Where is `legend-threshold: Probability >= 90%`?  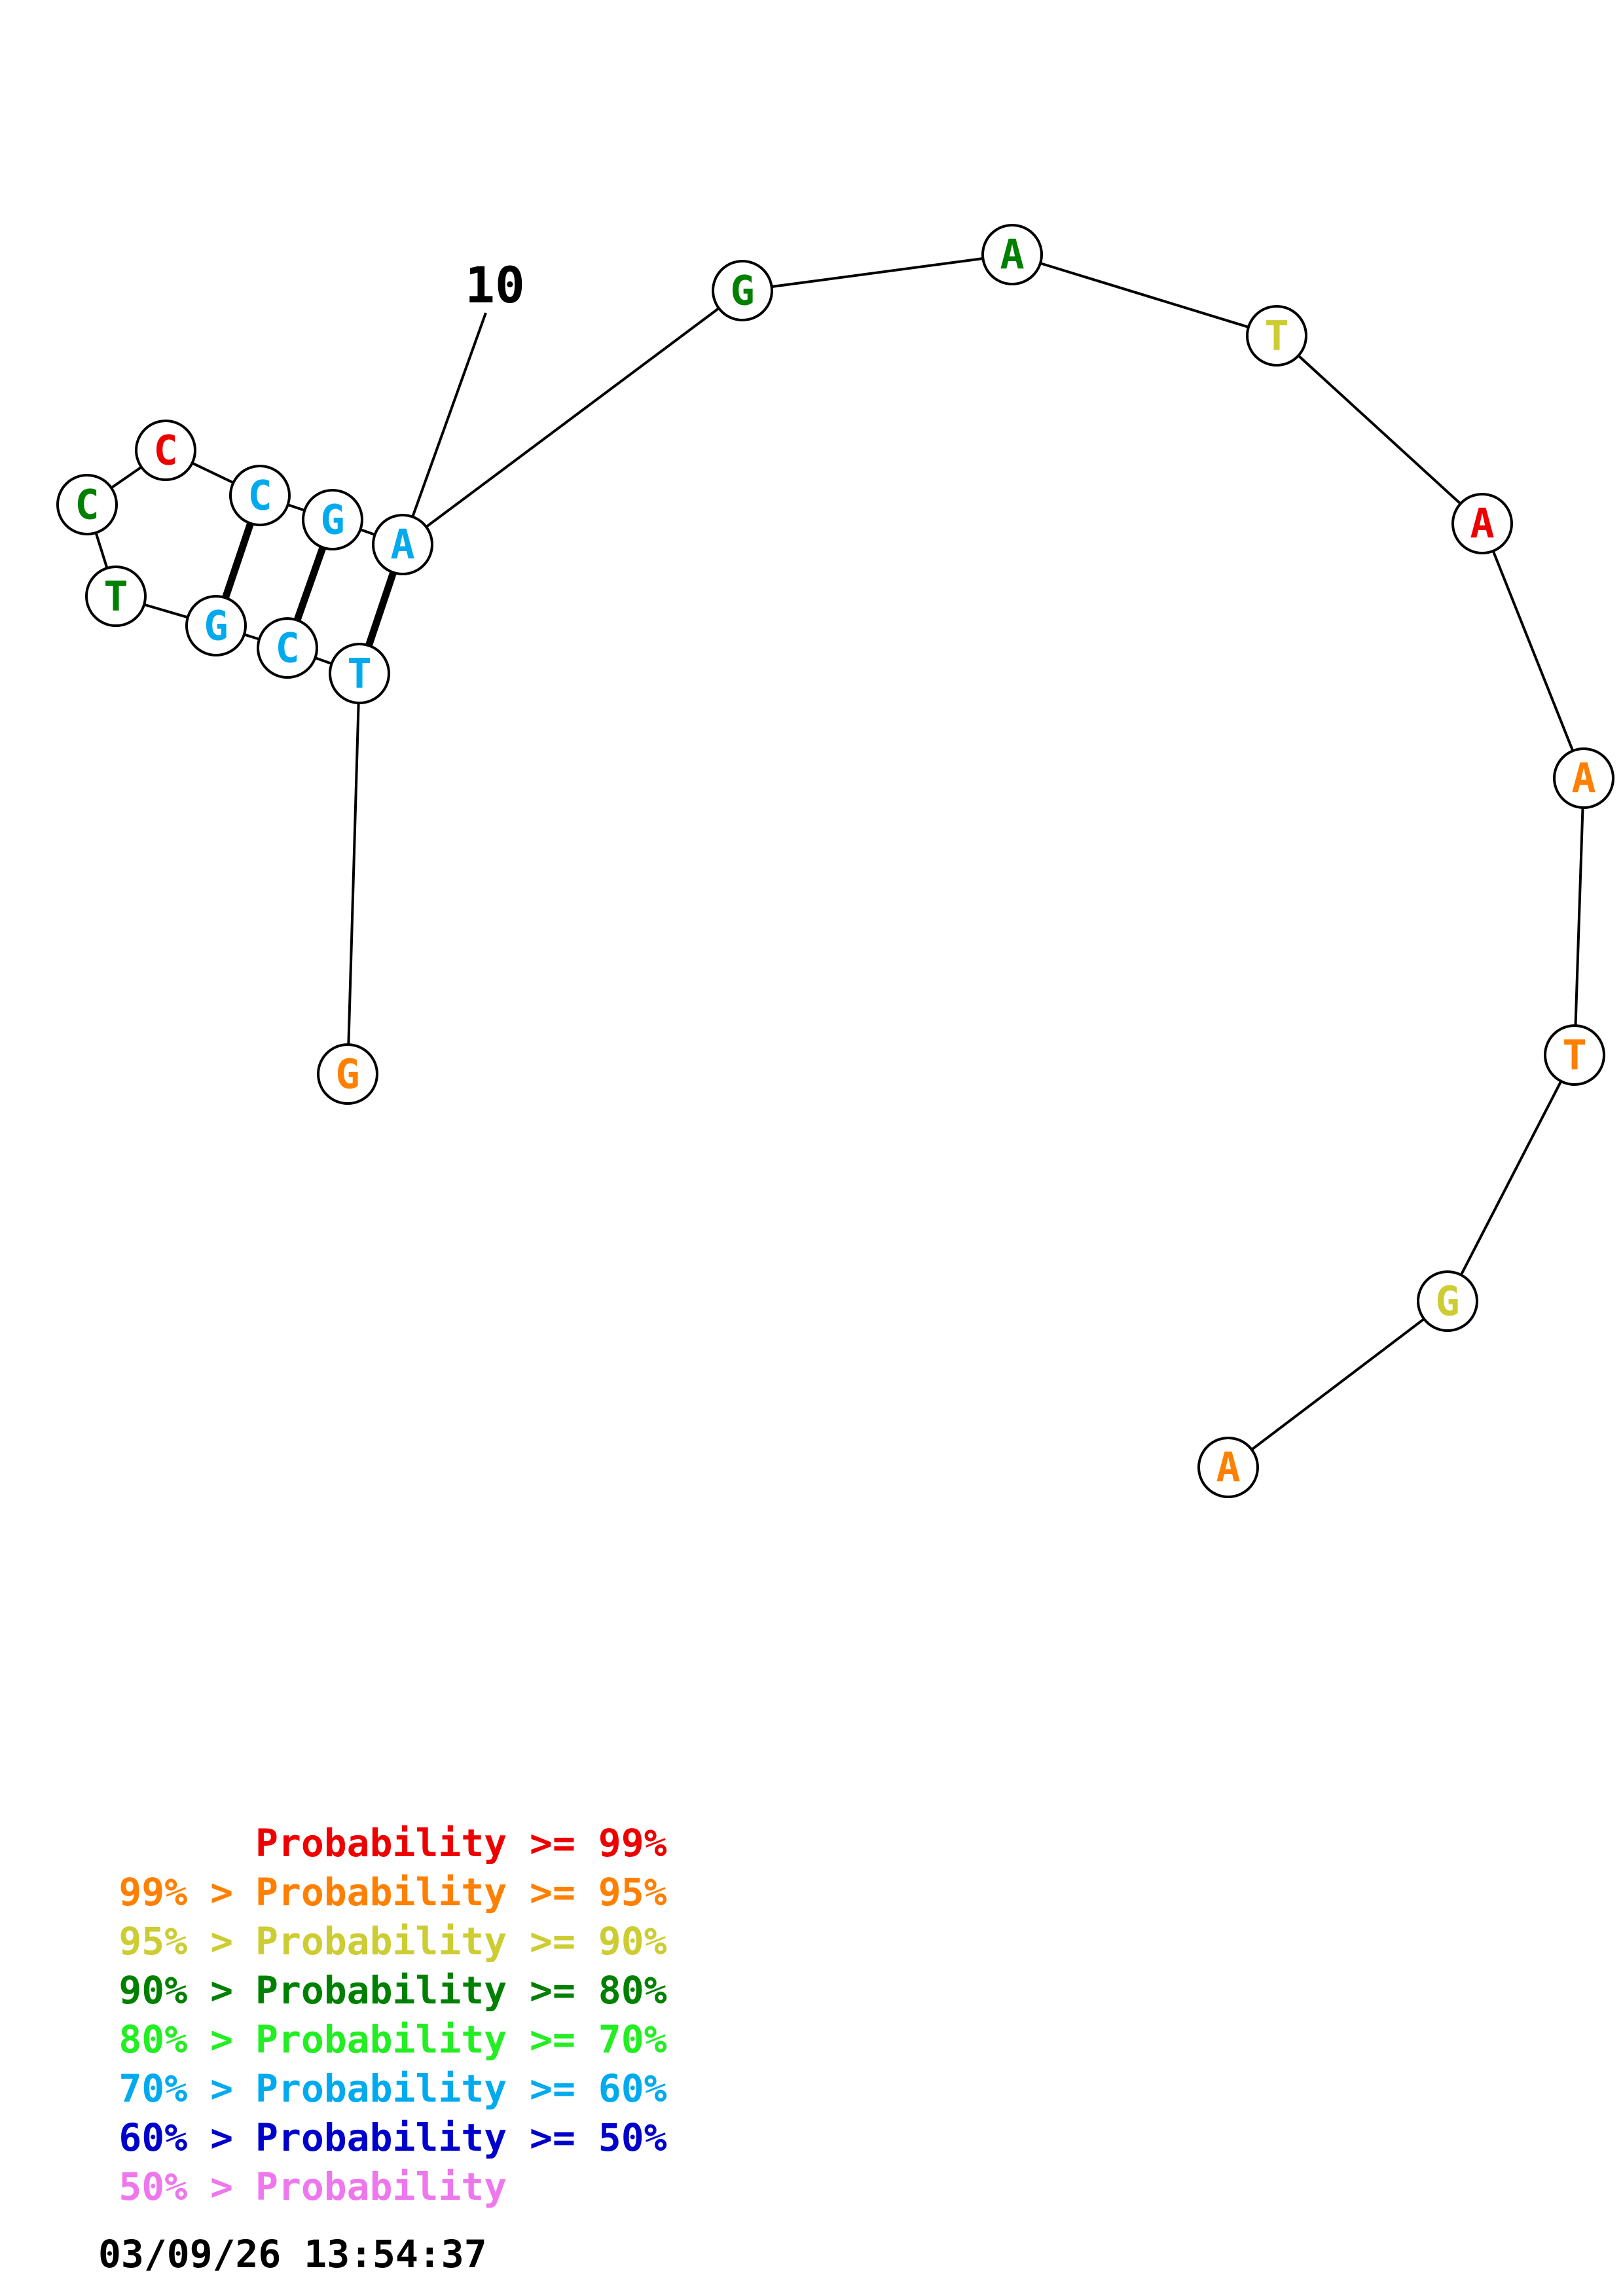
legend-threshold: Probability >= 90% is located at coordinates (461, 1941).